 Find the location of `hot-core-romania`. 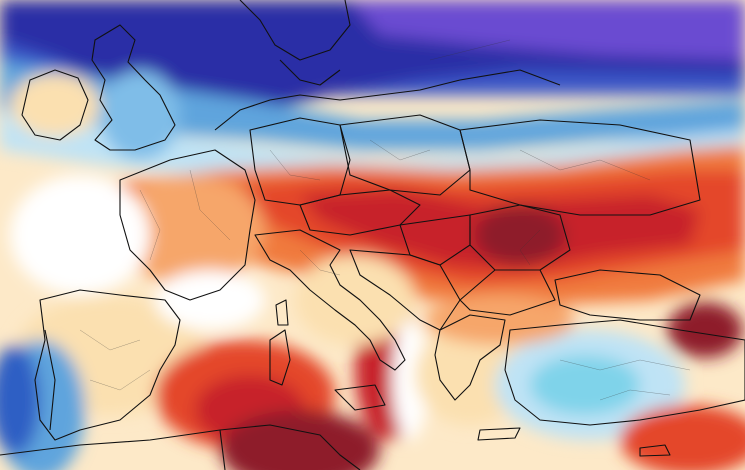

hot-core-romania is located at coordinates (520, 235).